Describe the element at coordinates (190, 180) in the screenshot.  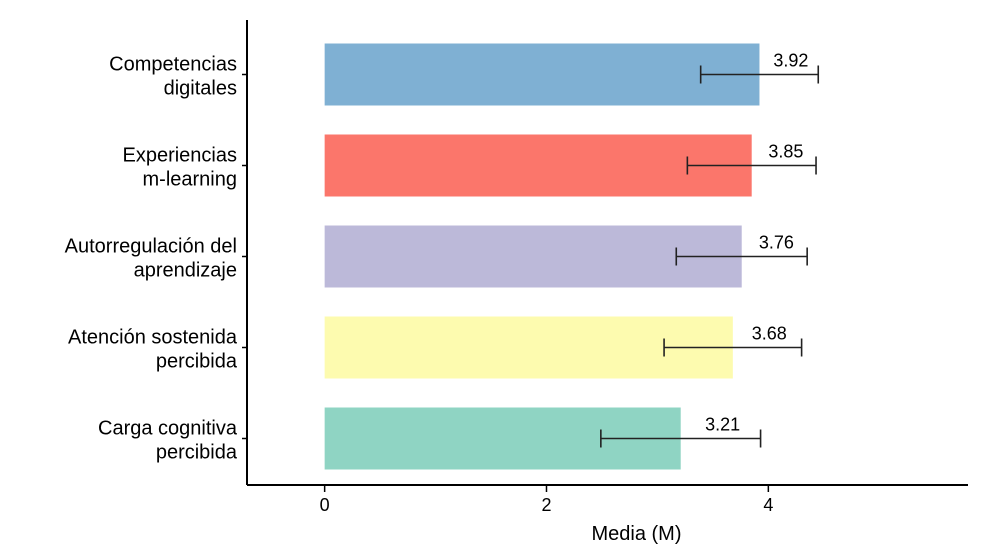
I see `category-label-line: m-learning` at that location.